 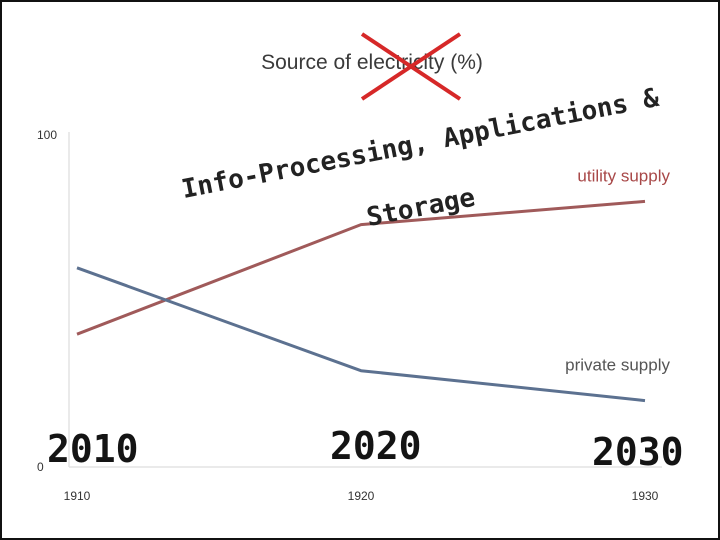 What do you see at coordinates (361, 496) in the screenshot?
I see `x-tick-label: 1920` at bounding box center [361, 496].